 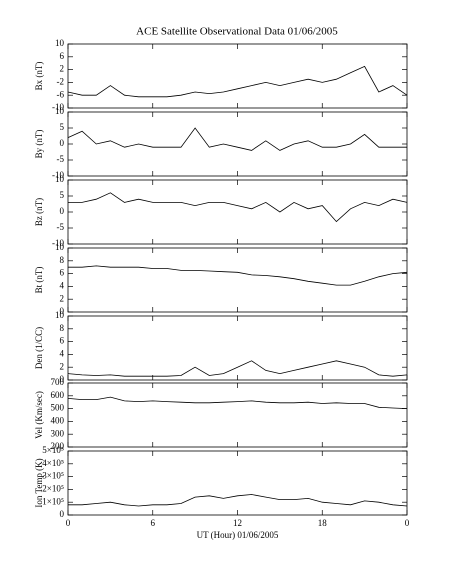 What do you see at coordinates (58, 433) in the screenshot?
I see `y-tick-label: 300` at bounding box center [58, 433].